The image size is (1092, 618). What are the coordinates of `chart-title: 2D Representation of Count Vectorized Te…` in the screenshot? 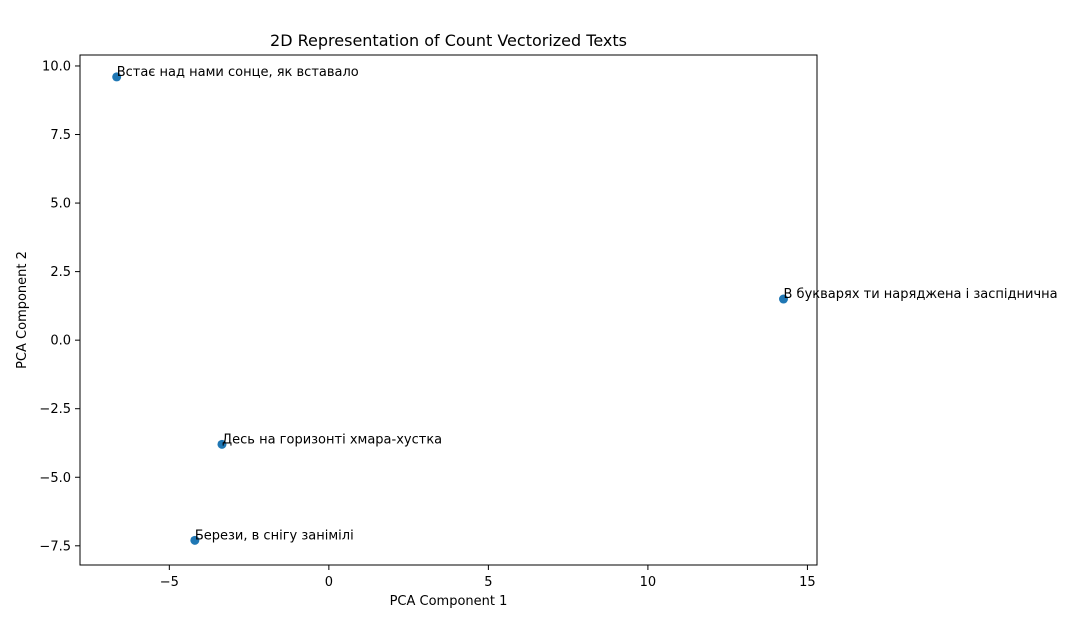 It's located at (448, 40).